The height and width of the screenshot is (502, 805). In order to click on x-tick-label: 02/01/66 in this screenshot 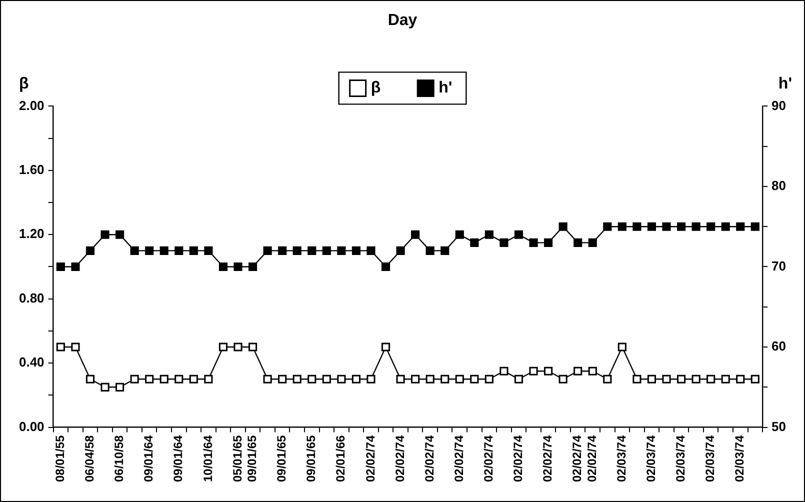, I will do `click(341, 458)`.